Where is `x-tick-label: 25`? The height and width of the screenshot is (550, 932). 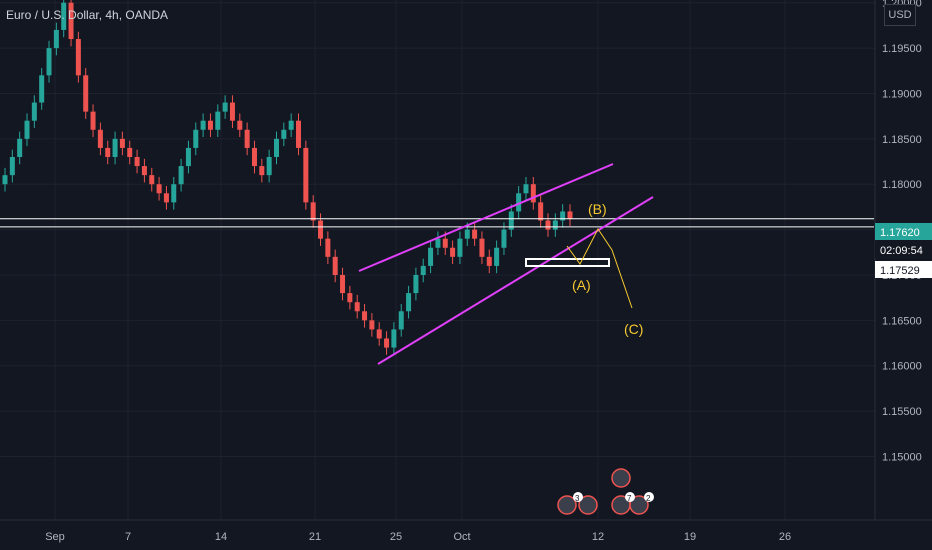
x-tick-label: 25 is located at coordinates (396, 537).